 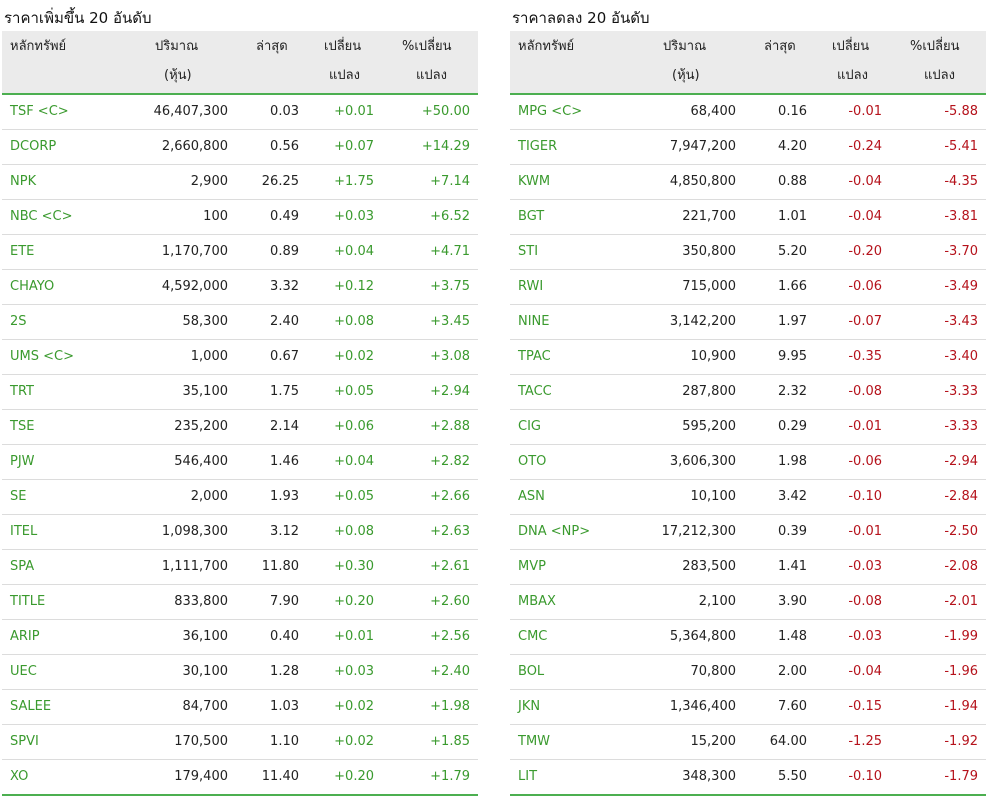 What do you see at coordinates (532, 461) in the screenshot?
I see `symbol-link: OTO` at bounding box center [532, 461].